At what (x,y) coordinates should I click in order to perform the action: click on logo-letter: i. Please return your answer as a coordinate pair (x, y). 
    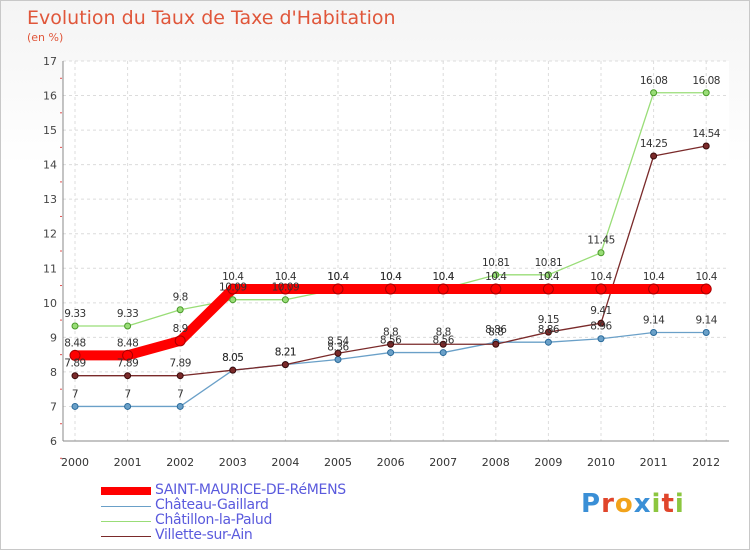
    Looking at the image, I should click on (656, 504).